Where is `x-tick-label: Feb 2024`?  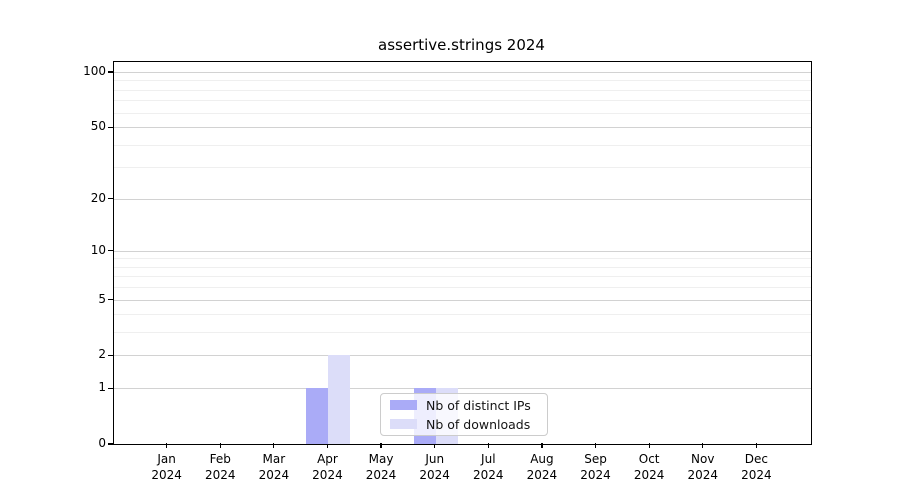
x-tick-label: Feb 2024 is located at coordinates (220, 467).